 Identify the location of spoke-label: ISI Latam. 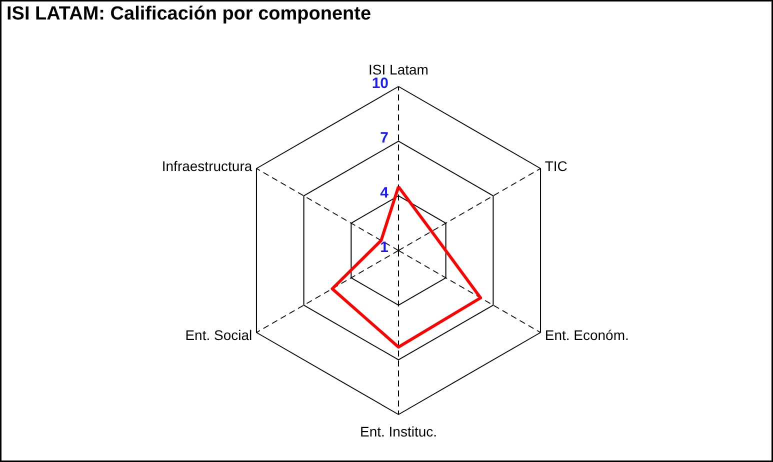
(398, 70).